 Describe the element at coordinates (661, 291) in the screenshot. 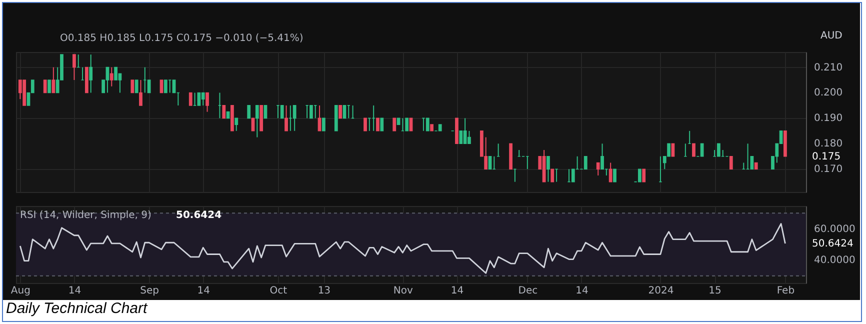

I see `x-tick-label: 2024` at that location.